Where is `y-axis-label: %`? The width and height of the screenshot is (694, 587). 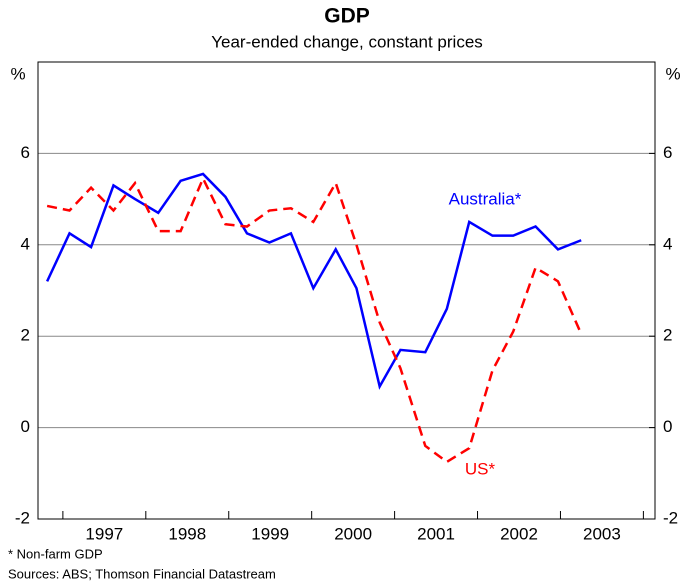
y-axis-label: % is located at coordinates (17, 73).